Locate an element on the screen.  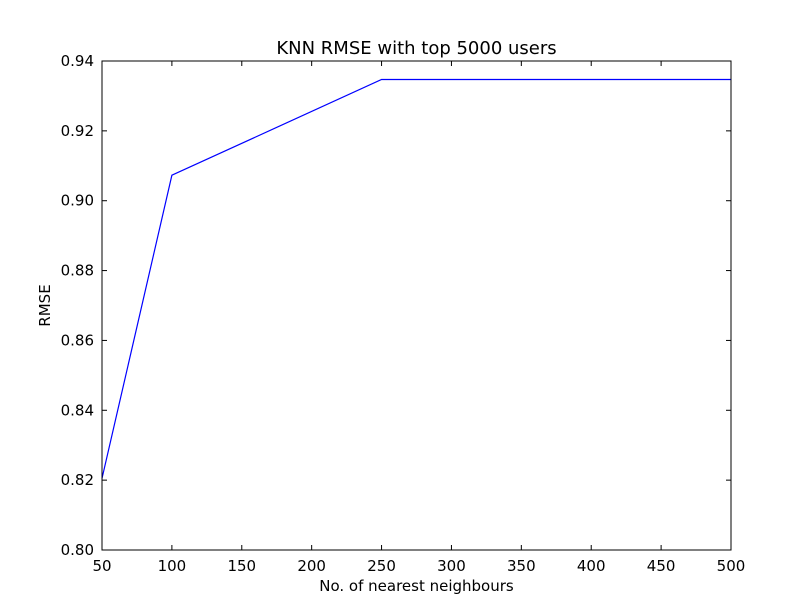
x-tick-label: 100 is located at coordinates (172, 566).